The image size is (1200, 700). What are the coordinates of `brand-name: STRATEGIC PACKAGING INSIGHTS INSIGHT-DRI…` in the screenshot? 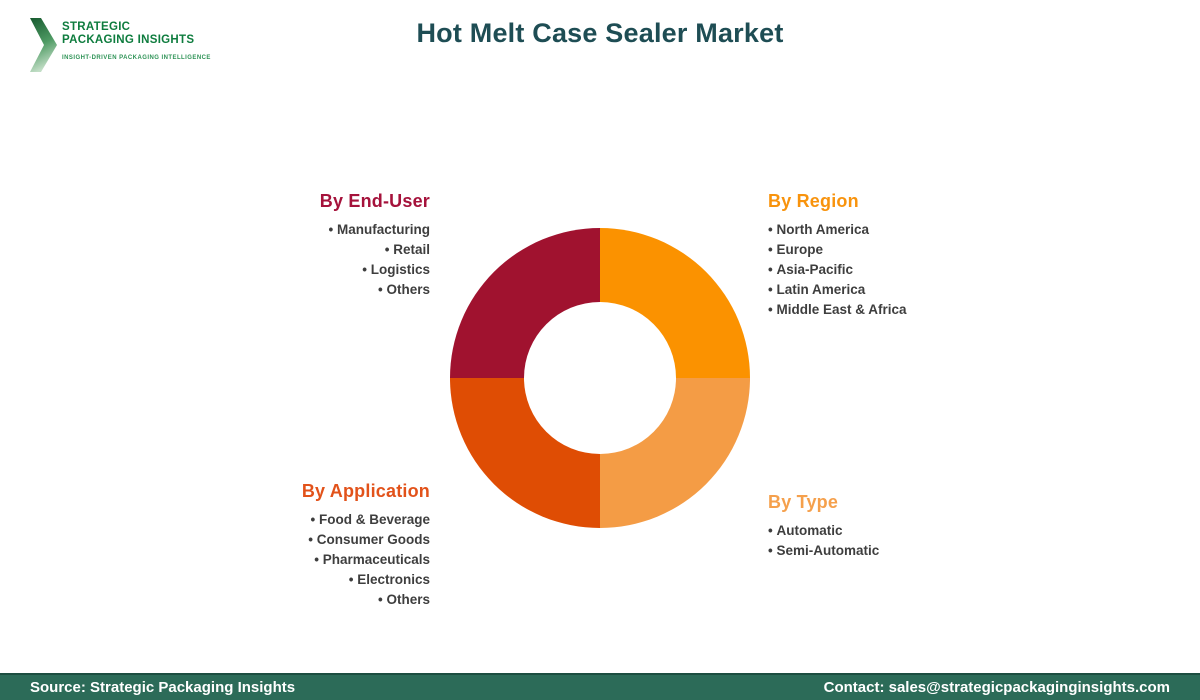 It's located at (136, 38).